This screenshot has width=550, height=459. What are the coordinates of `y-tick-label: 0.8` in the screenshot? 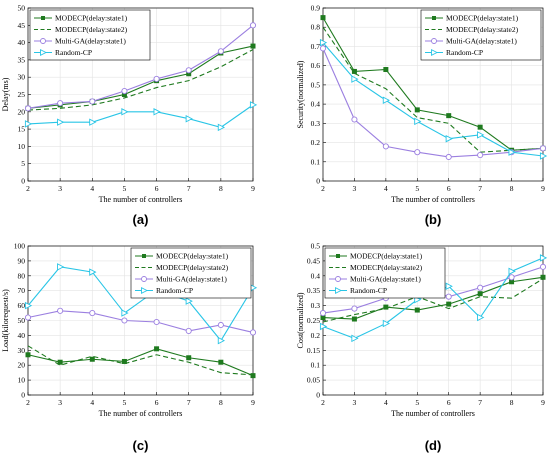 It's located at (316, 27).